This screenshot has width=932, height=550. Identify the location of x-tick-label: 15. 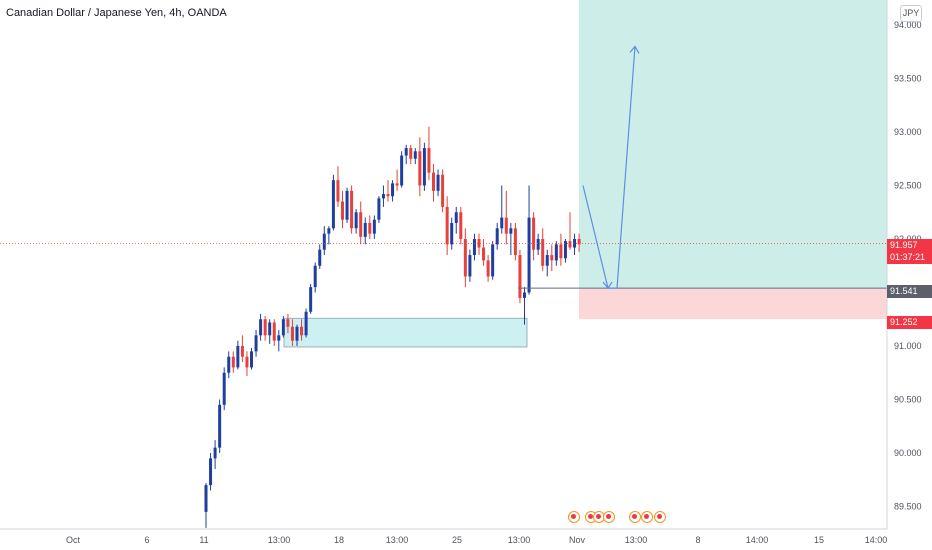
(819, 540).